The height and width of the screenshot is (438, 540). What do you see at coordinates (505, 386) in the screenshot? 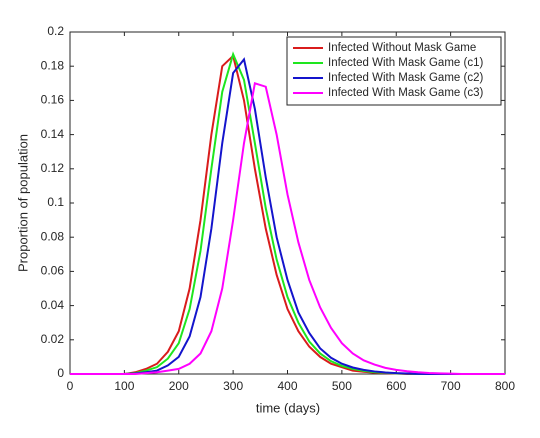
I see `x-tick-label: 800` at bounding box center [505, 386].